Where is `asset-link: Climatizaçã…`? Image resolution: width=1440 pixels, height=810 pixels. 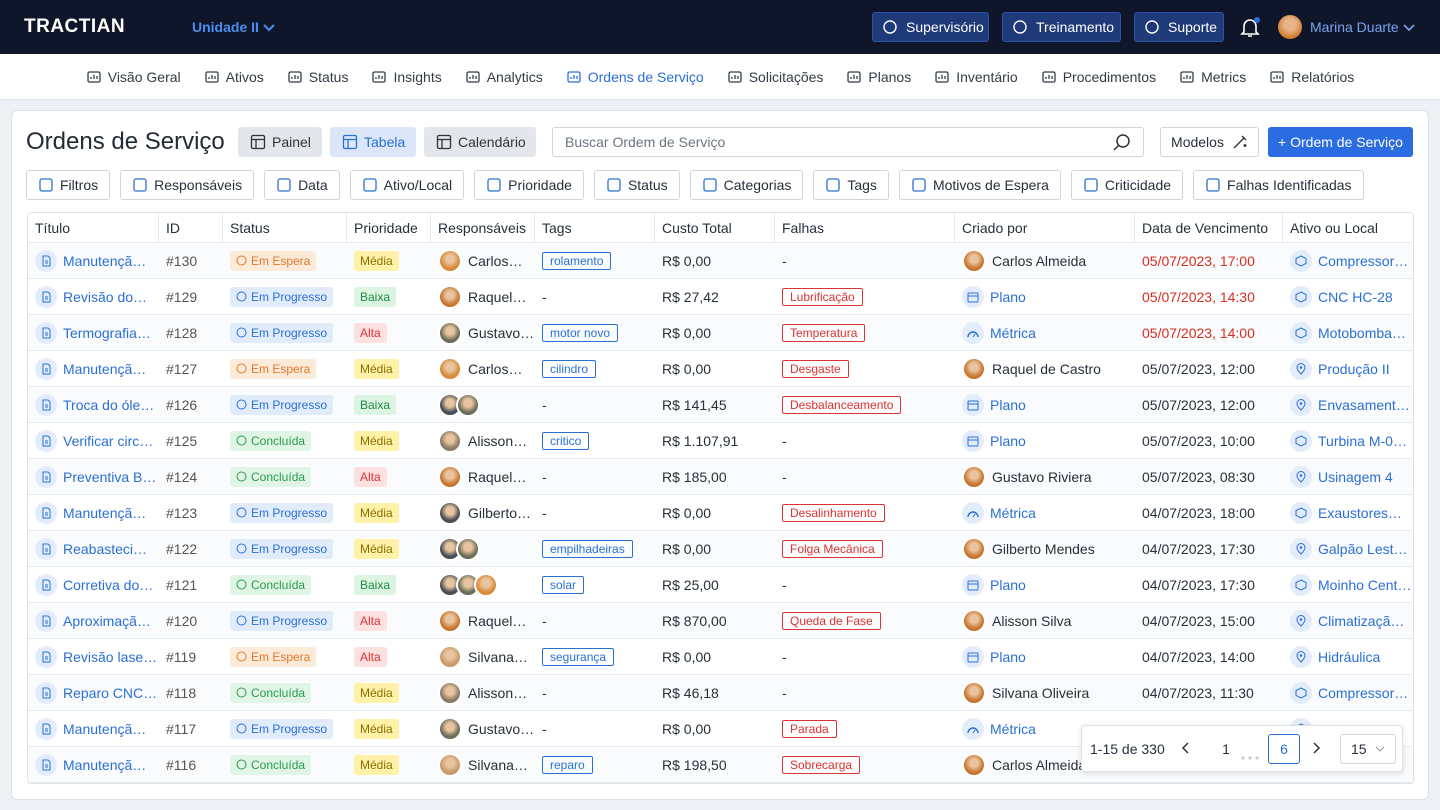 asset-link: Climatizaçã… is located at coordinates (1361, 620).